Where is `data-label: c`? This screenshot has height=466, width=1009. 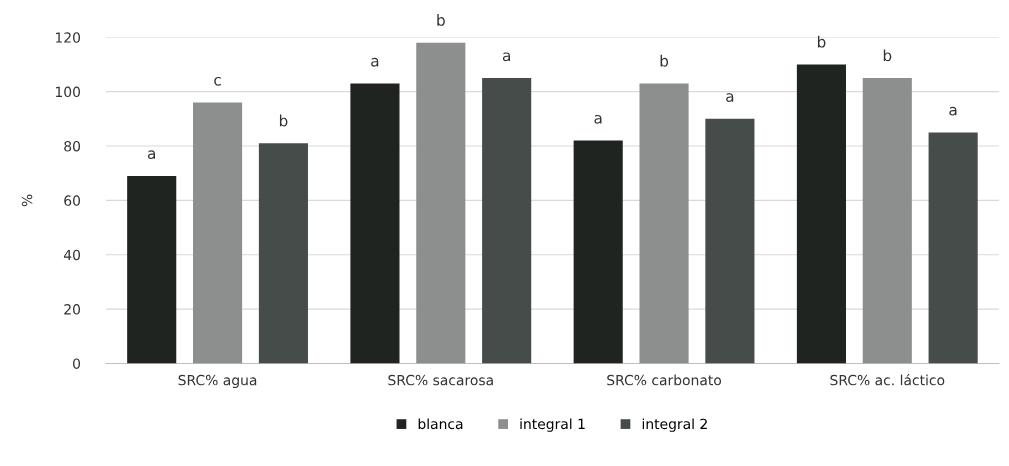 data-label: c is located at coordinates (217, 81).